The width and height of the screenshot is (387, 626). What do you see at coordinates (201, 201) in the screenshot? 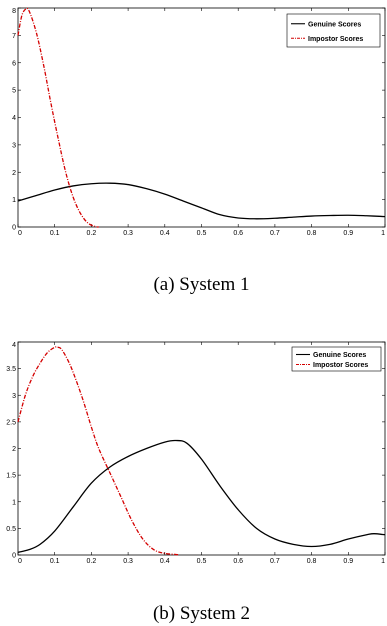
I see `series-line-genuine-scores` at bounding box center [201, 201].